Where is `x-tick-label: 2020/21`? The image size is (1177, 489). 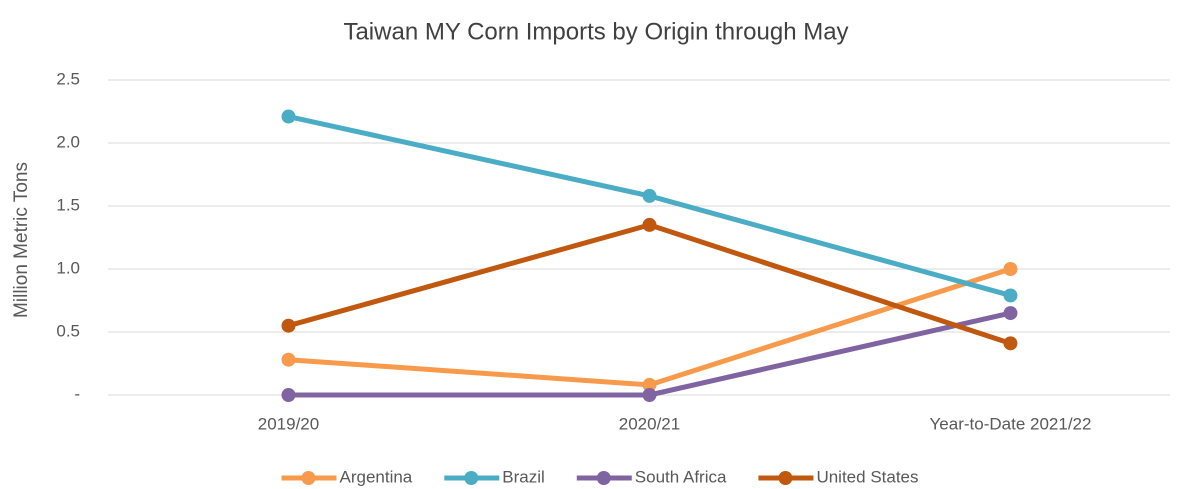 x-tick-label: 2020/21 is located at coordinates (649, 423).